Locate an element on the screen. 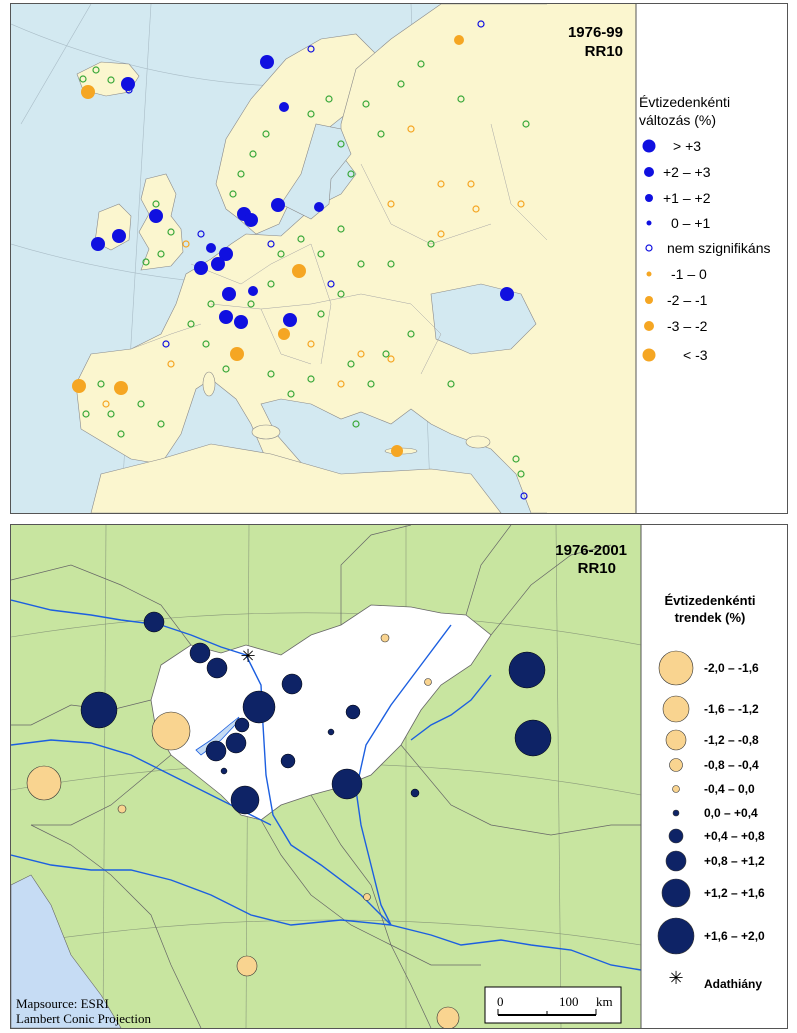 The width and height of the screenshot is (797, 1033). sicily is located at coordinates (266, 432).